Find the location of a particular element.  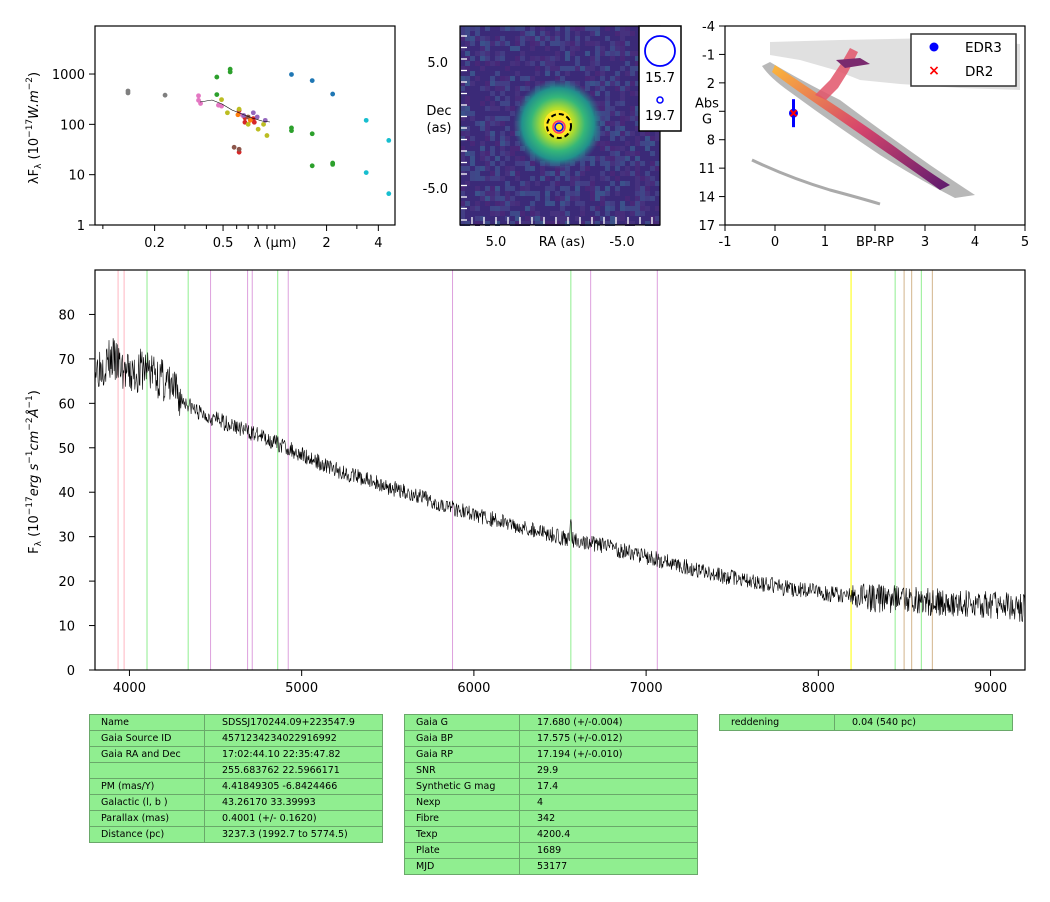

table-row: reddening 0.04 (540 pc) is located at coordinates (866, 722).